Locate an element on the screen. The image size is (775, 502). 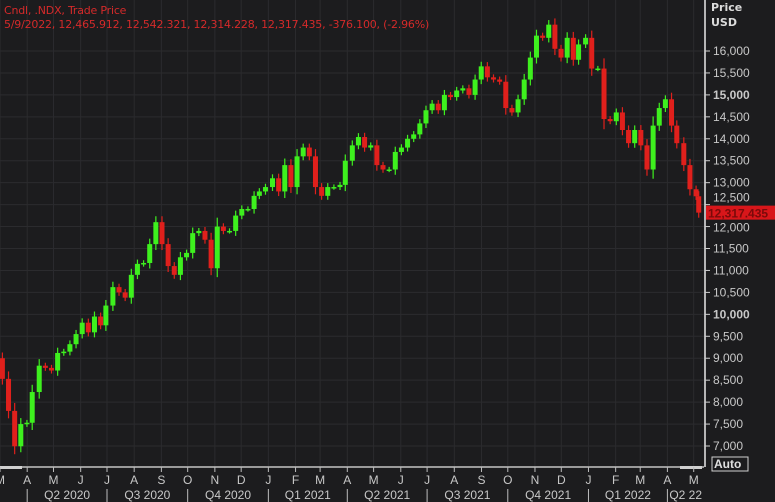
axis-title-price: Price is located at coordinates (727, 7).